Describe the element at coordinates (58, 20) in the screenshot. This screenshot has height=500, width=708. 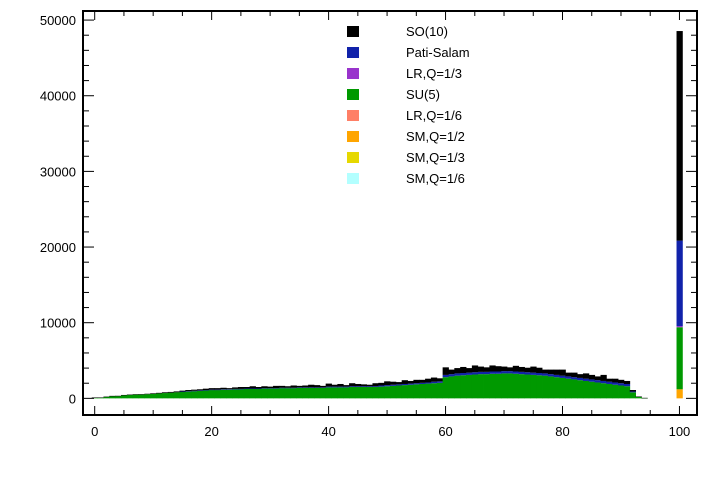
I see `y-tick-label-50000: 50000` at that location.